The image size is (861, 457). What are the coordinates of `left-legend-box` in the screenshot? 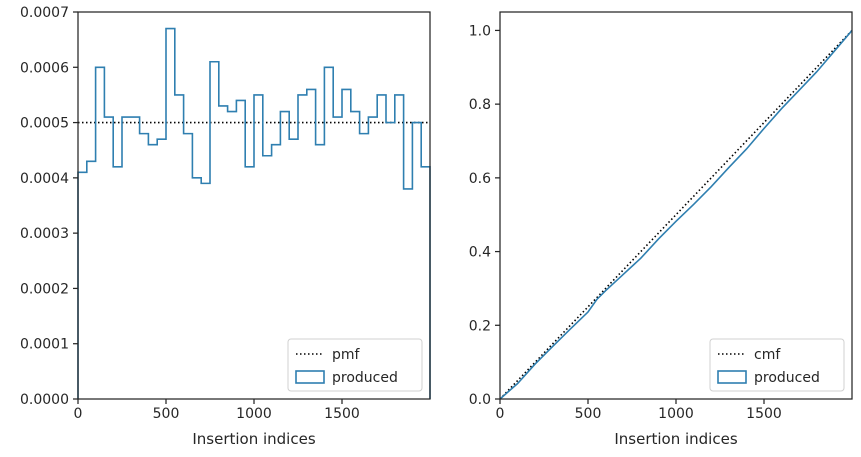 It's located at (355, 365).